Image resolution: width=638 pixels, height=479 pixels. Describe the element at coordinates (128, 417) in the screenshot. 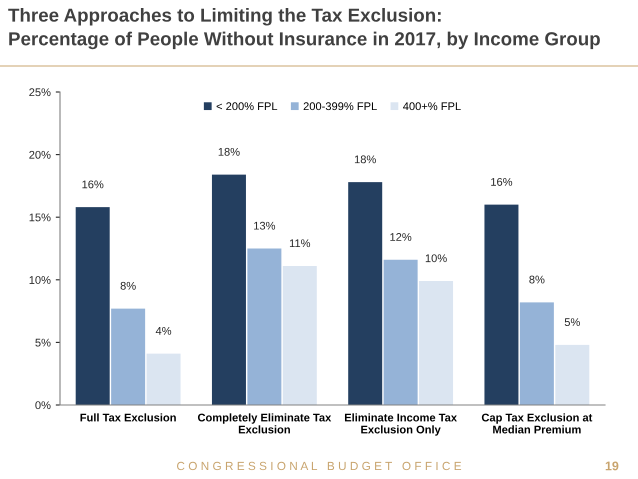

I see `x-tick-label: Full Tax Exclusion` at that location.